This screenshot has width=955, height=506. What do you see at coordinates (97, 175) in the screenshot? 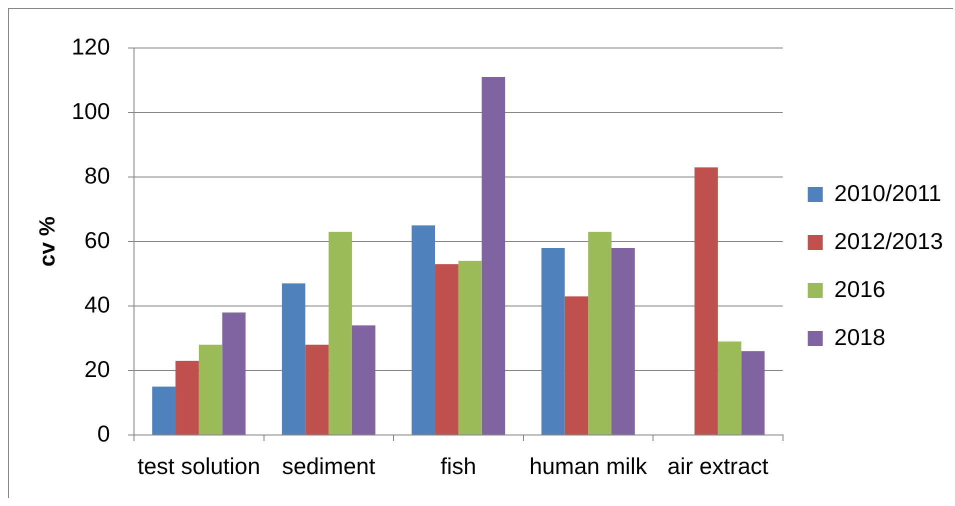
I see `y-tick-label: 80` at bounding box center [97, 175].